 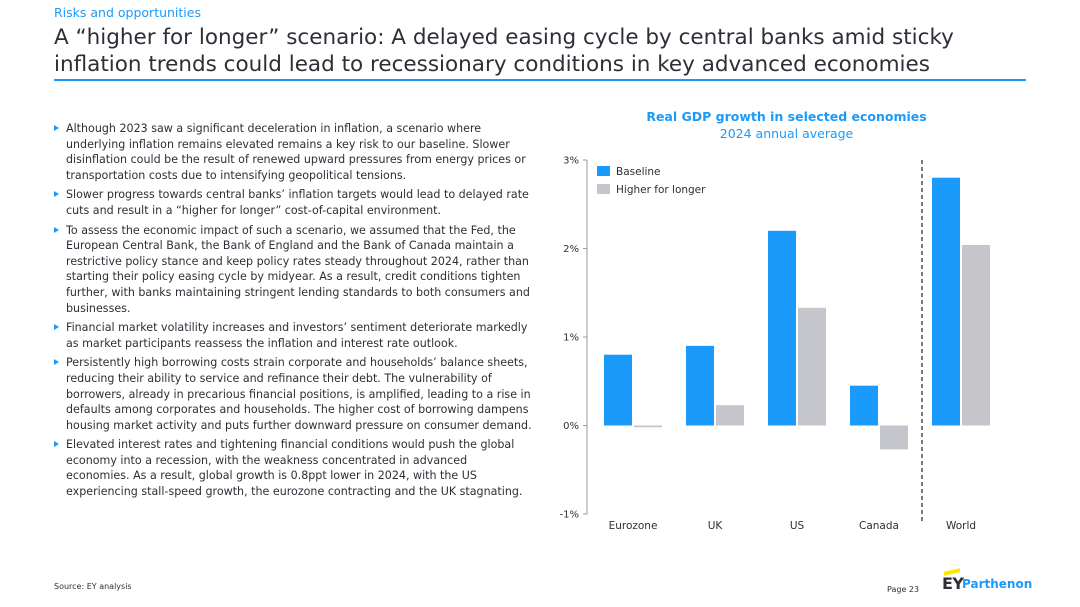 What do you see at coordinates (812, 366) in the screenshot?
I see `bar-higher-for-longer-us` at bounding box center [812, 366].